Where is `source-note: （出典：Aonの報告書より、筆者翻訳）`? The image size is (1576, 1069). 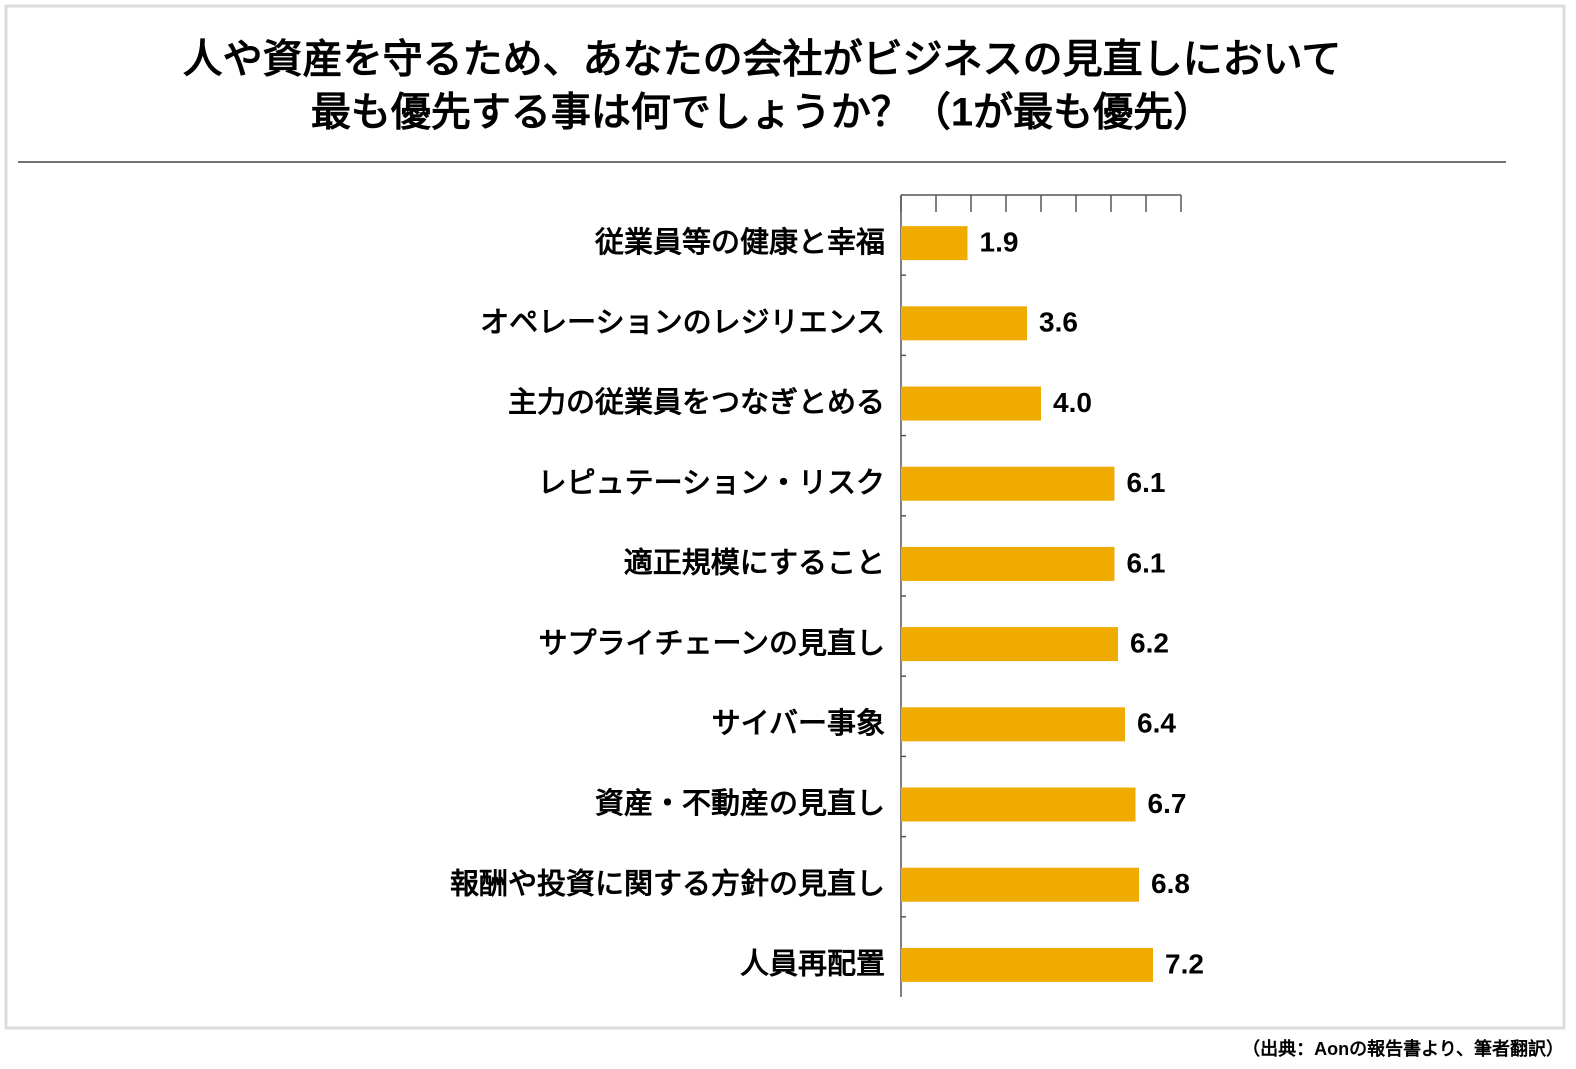 source-note: （出典：Aonの報告書より、筆者翻訳） is located at coordinates (1403, 1048).